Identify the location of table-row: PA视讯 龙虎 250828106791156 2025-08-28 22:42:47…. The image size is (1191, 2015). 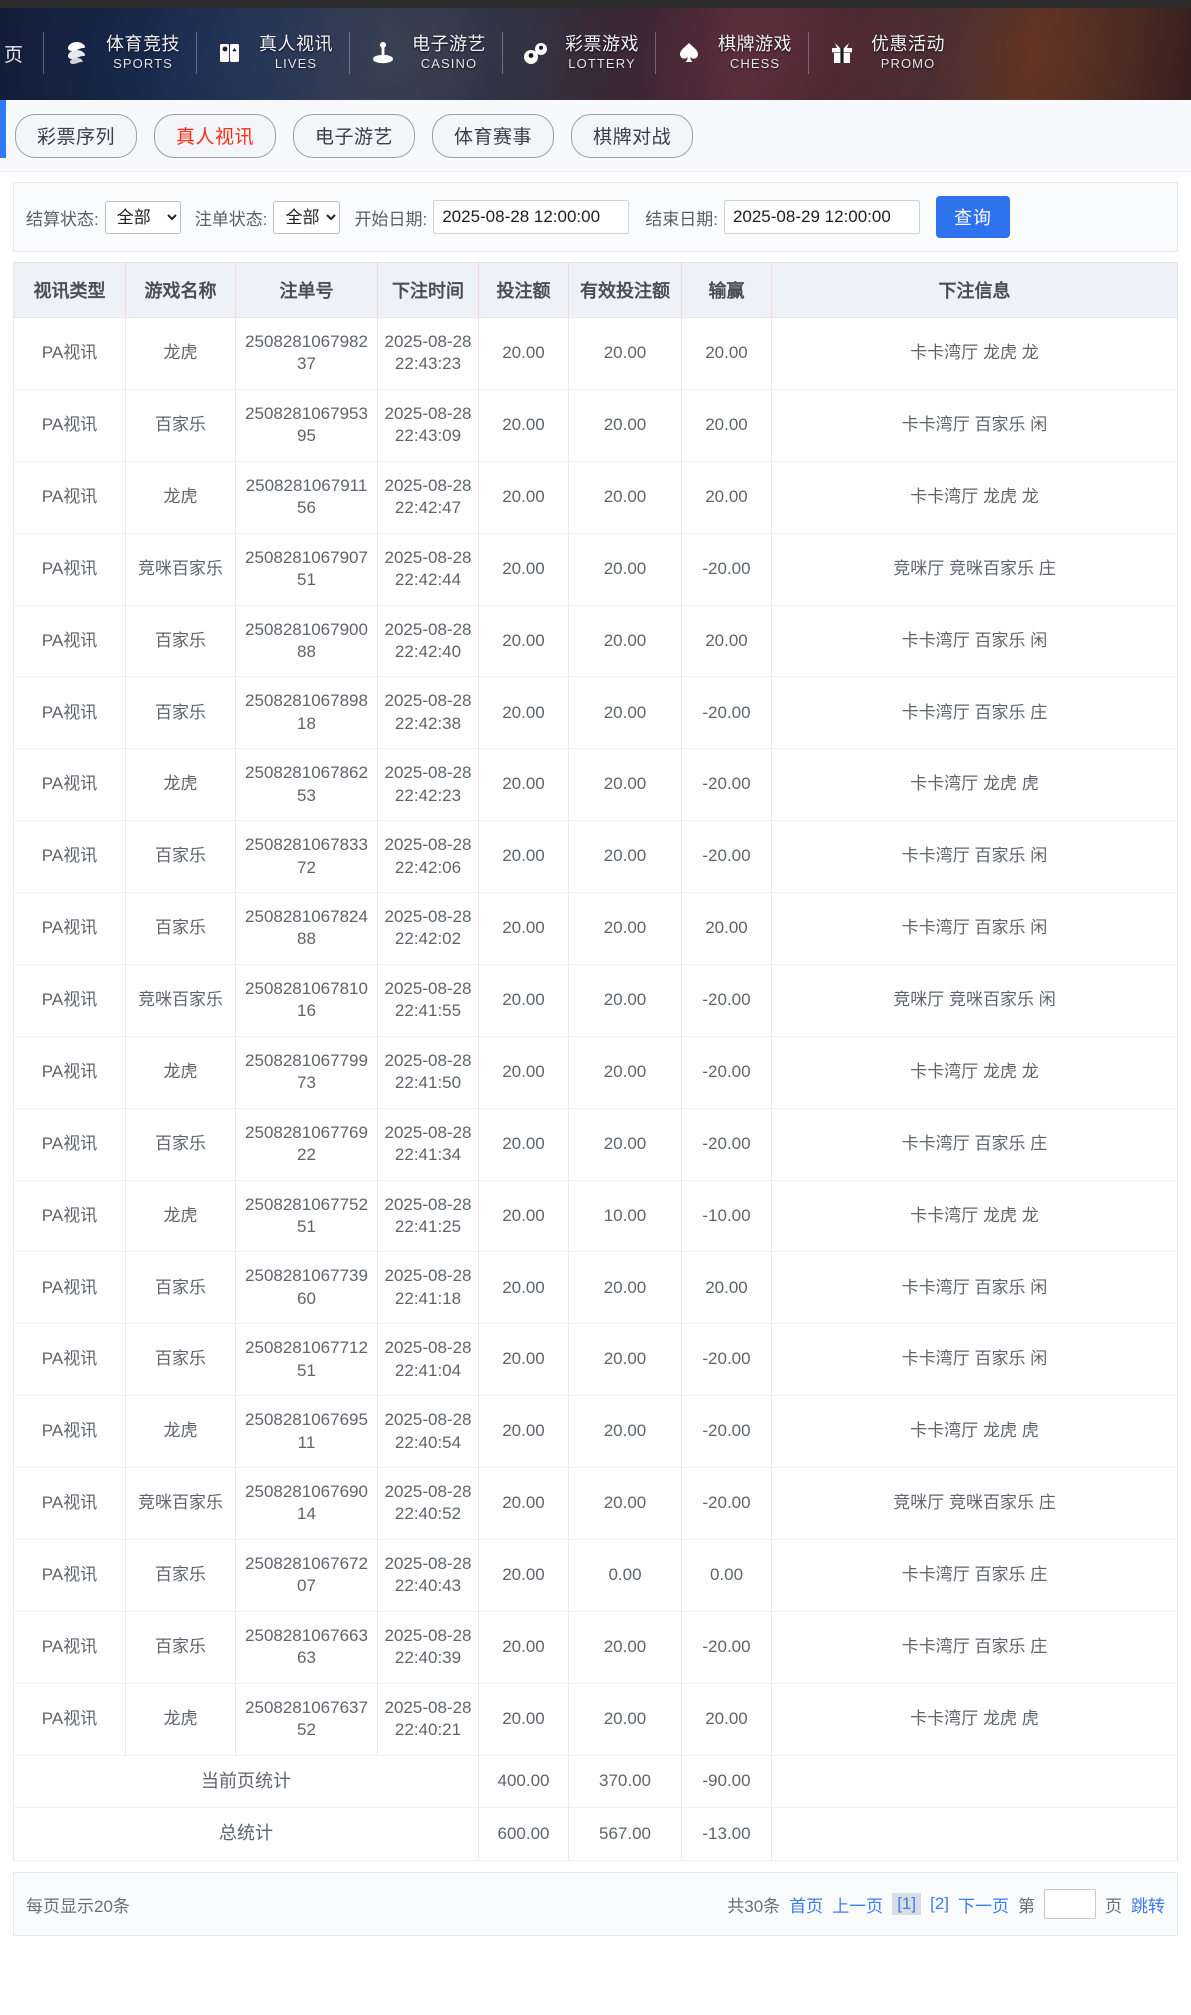
(595, 497).